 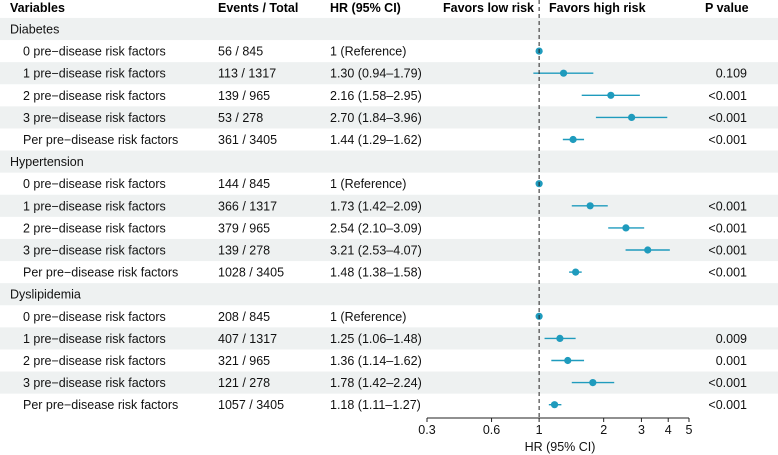 I want to click on group-label: Dyslipidemia, so click(x=45, y=295).